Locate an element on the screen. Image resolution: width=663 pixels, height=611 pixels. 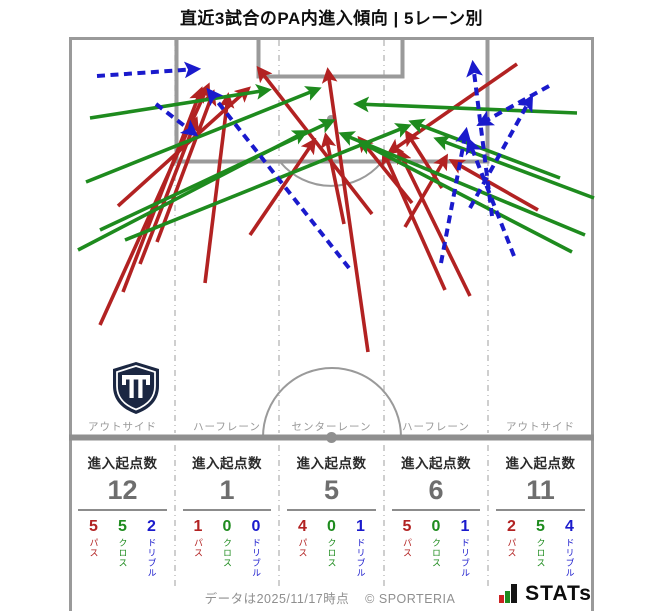
pass-stat: 1 パス is located at coordinates (198, 538).